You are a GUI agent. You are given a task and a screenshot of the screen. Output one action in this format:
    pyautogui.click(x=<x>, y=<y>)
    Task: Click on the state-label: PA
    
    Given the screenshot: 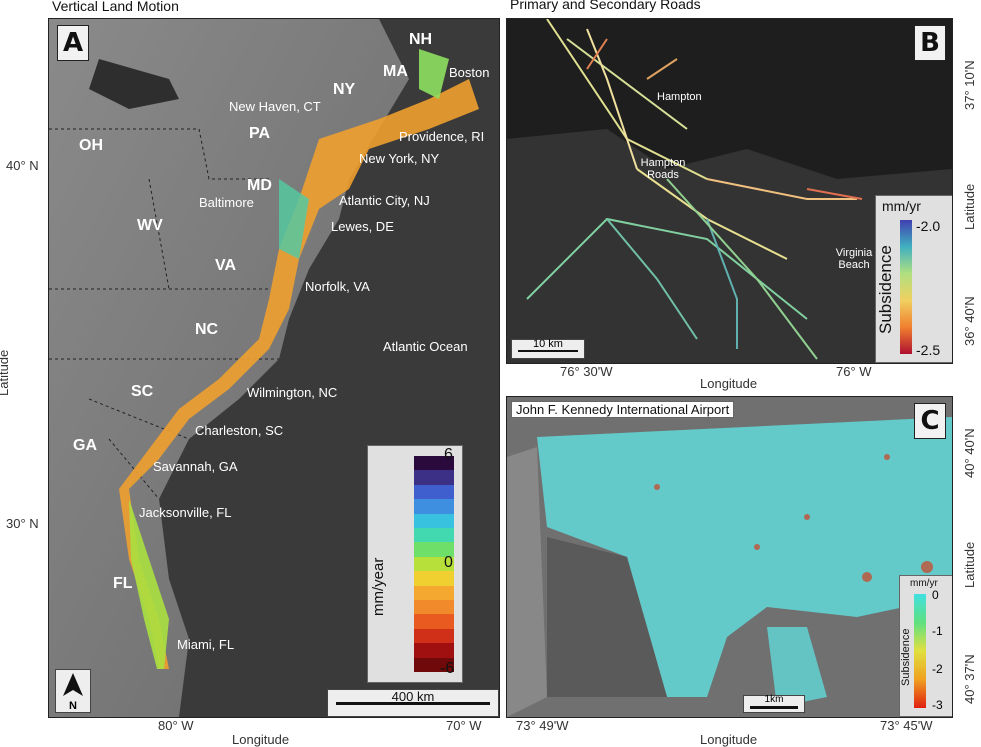 What is the action you would take?
    pyautogui.click(x=260, y=133)
    